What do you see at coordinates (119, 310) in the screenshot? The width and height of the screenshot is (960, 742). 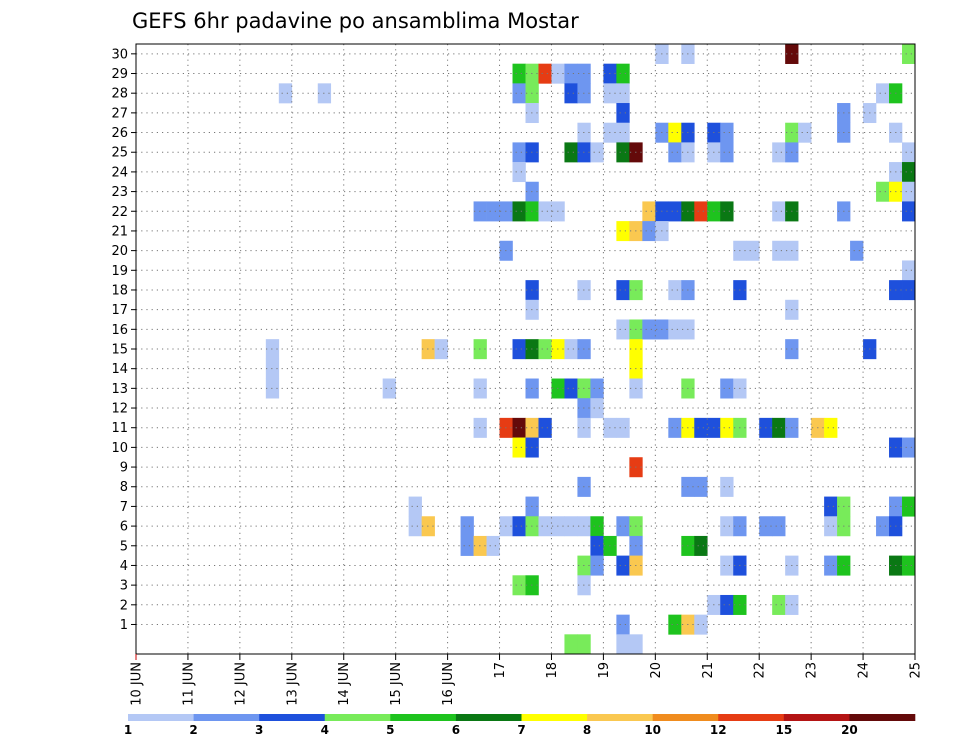 I see `y-tick-label: 17` at bounding box center [119, 310].